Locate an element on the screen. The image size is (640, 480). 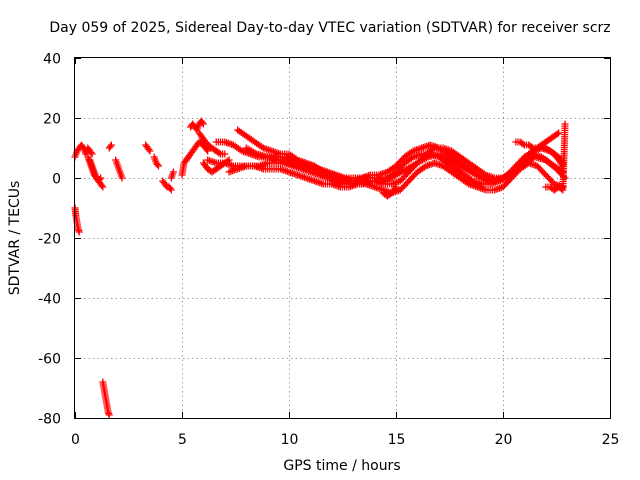
y-tick-label: 40 is located at coordinates (52, 60).